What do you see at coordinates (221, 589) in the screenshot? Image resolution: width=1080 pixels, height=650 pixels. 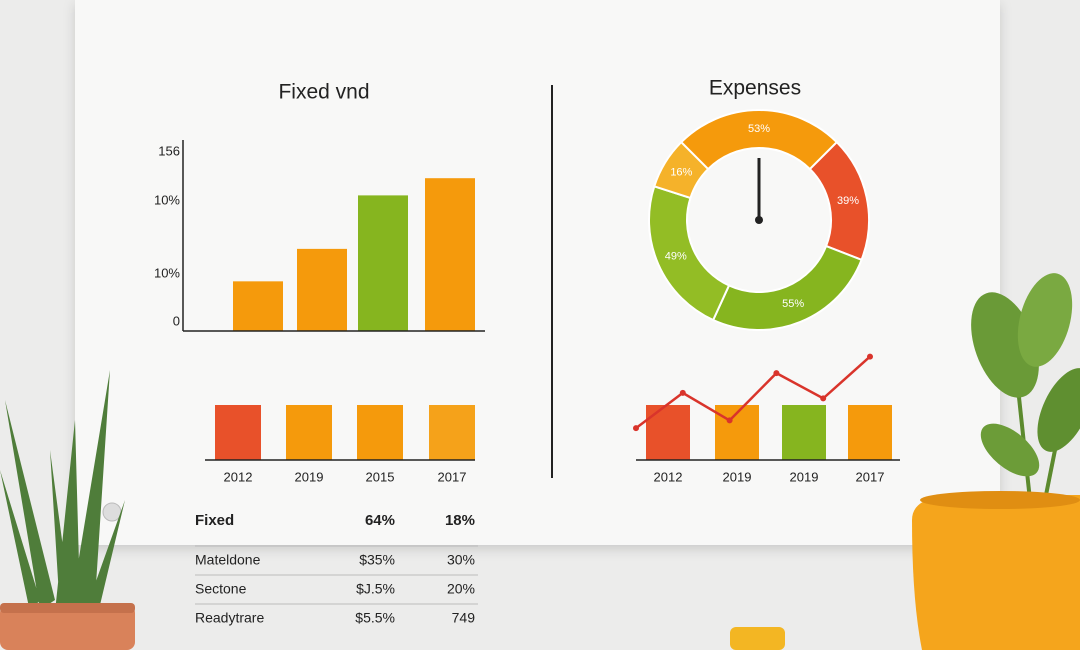 I see `table-cell: Sectone` at bounding box center [221, 589].